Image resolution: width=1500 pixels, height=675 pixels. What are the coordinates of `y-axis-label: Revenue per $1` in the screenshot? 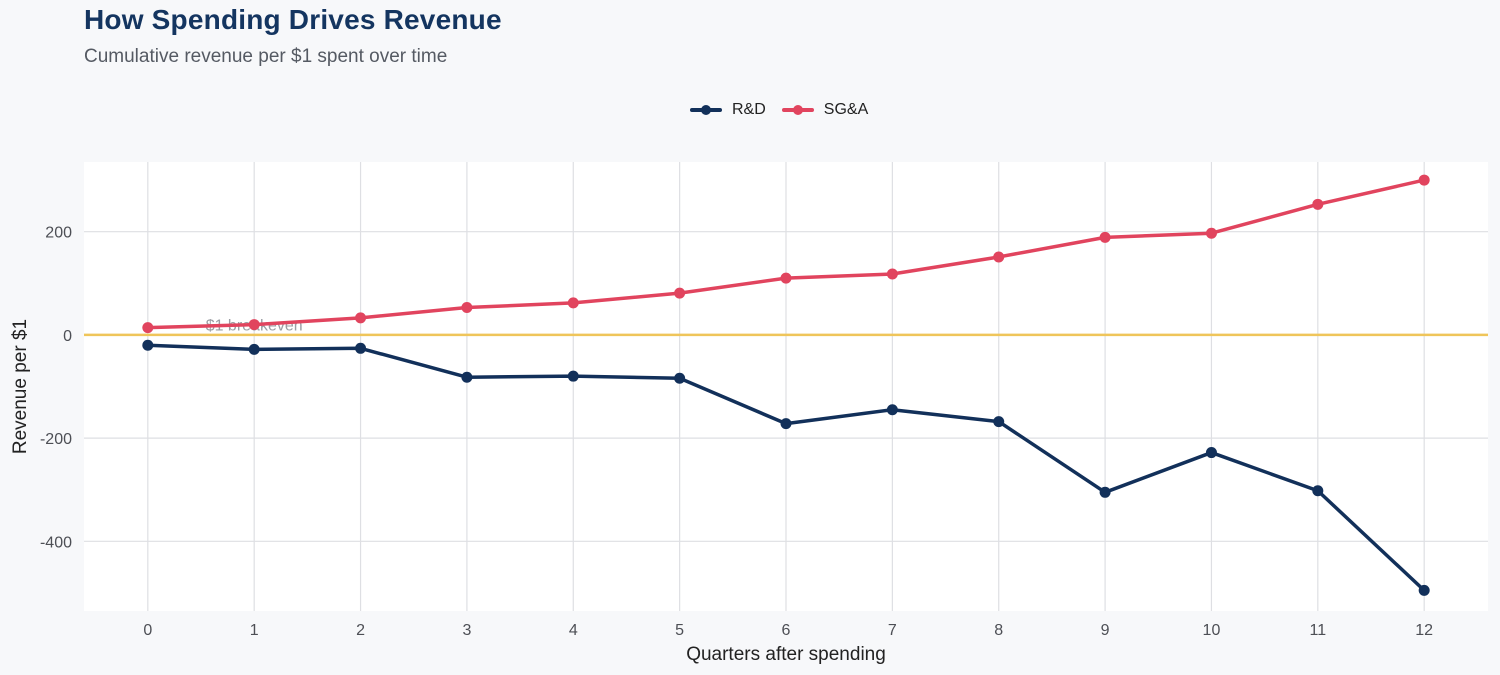 It's located at (20, 386).